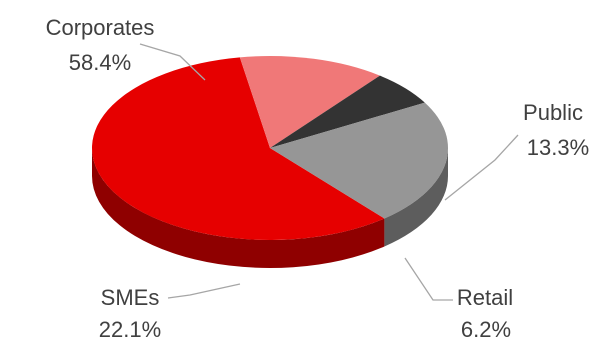  What do you see at coordinates (553, 112) in the screenshot?
I see `slice-label-public-name: Public` at bounding box center [553, 112].